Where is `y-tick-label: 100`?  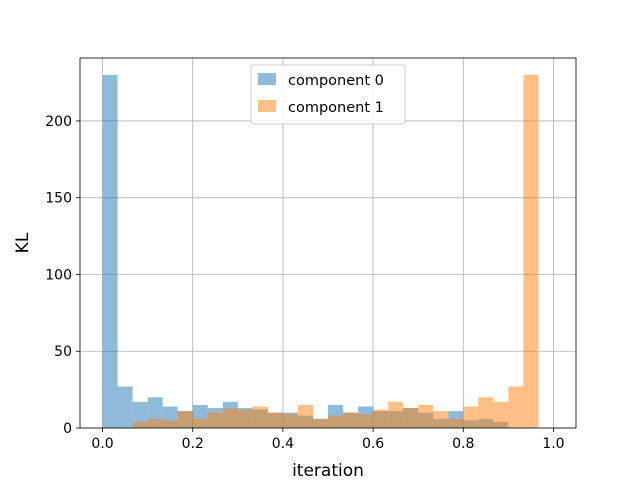
y-tick-label: 100 is located at coordinates (58, 275).